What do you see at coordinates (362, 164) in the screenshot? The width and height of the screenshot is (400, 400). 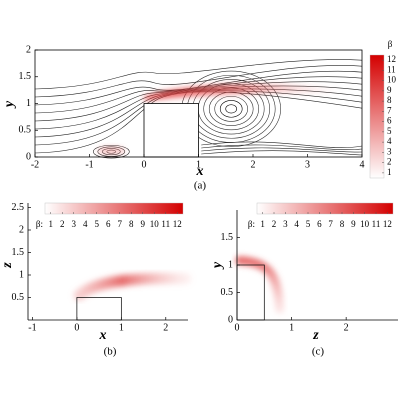 I see `x-tick-label: 4` at bounding box center [362, 164].